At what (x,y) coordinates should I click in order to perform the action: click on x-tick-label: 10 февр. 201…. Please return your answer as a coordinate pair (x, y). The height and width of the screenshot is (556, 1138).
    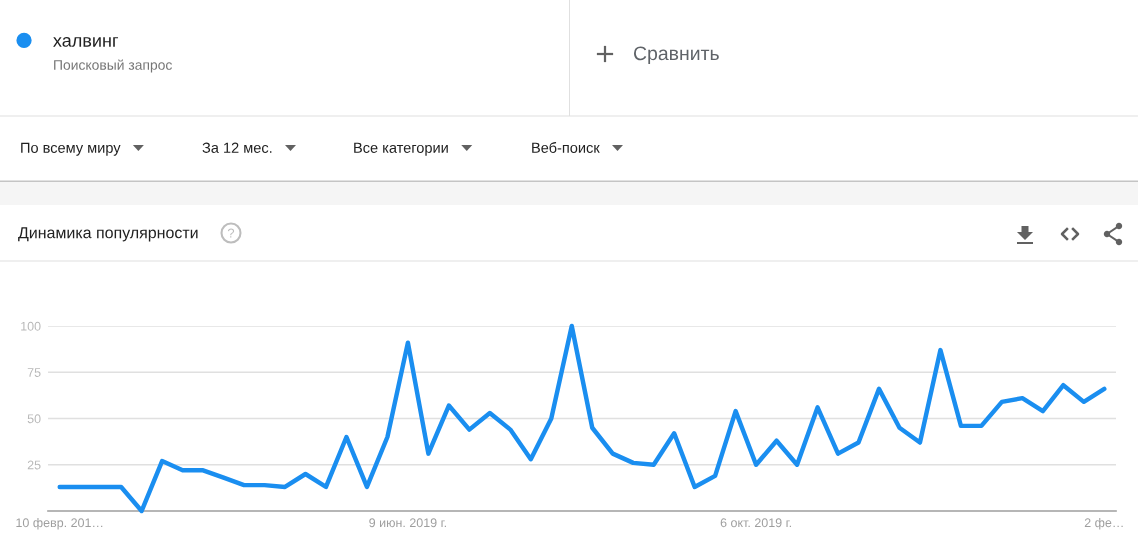
    Looking at the image, I should click on (59, 523).